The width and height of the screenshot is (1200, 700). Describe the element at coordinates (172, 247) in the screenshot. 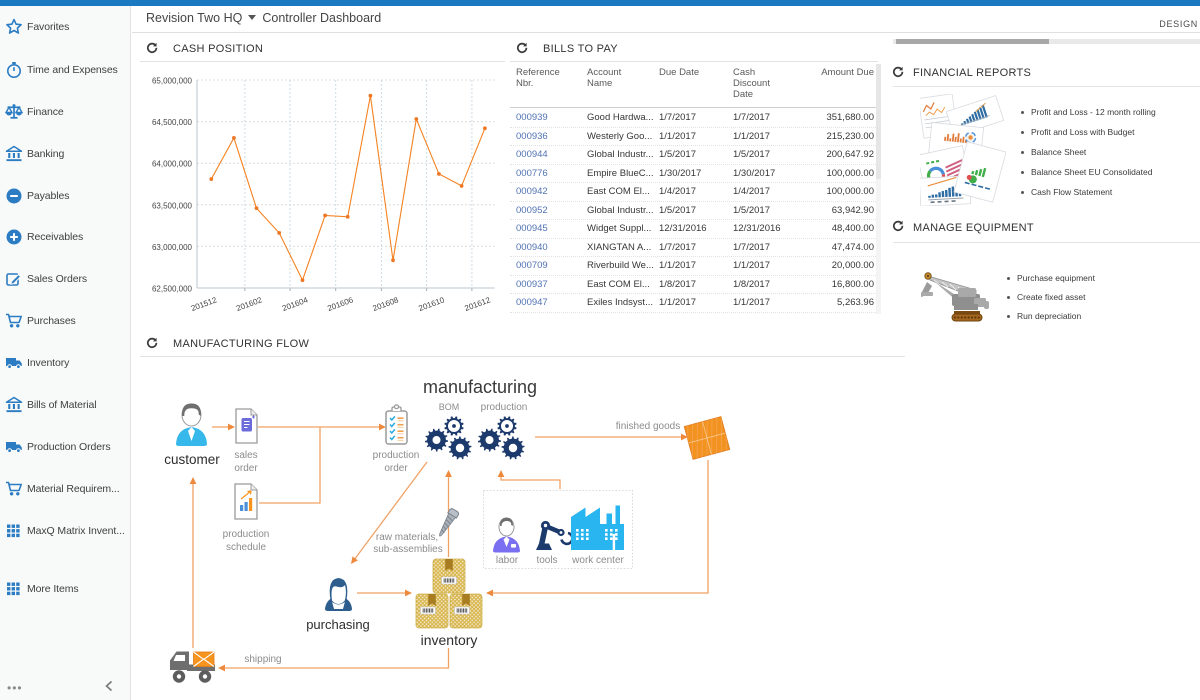

I see `svg-text: 63,000,000` at that location.